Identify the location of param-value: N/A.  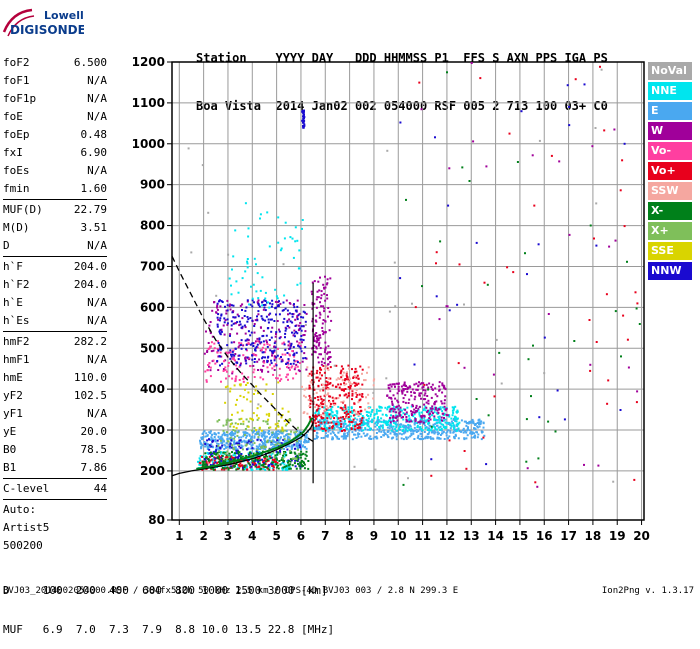
(97, 359).